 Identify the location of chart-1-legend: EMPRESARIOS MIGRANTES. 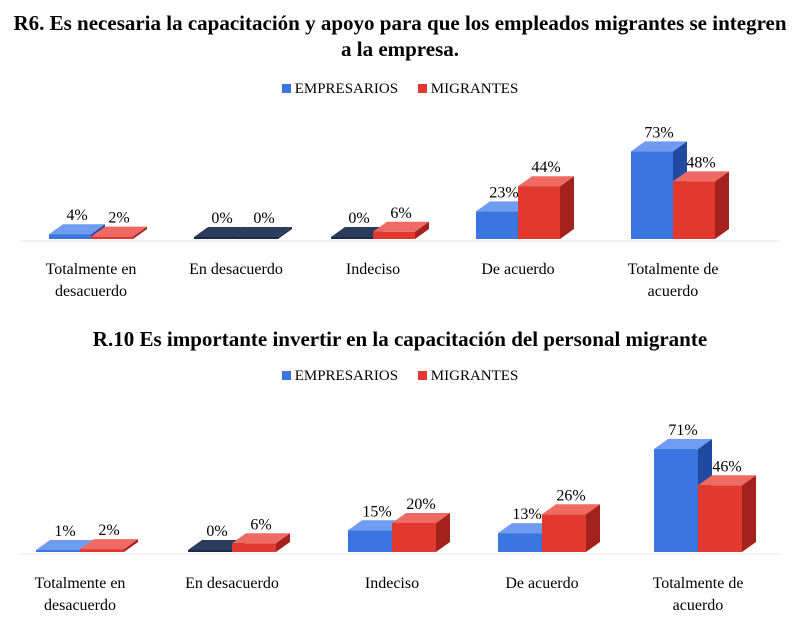
(400, 89).